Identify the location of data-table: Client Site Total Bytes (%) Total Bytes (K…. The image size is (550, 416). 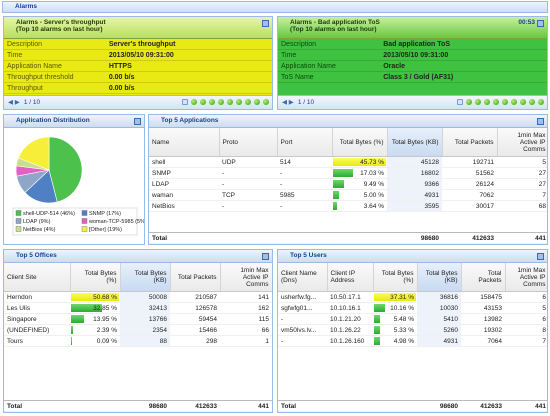
(138, 305).